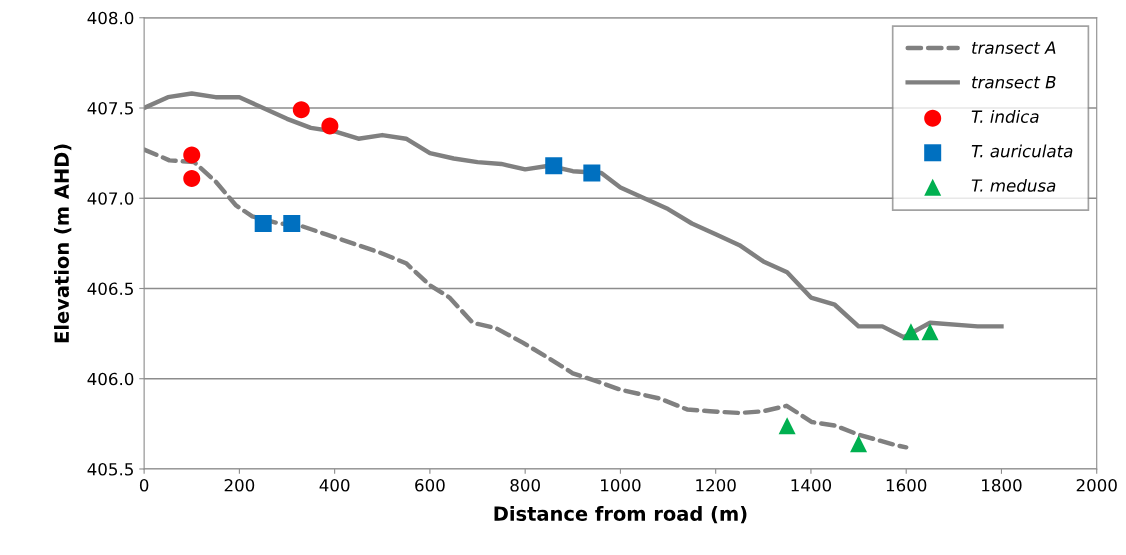 The height and width of the screenshot is (555, 1126). I want to click on x-tick-label: 1400, so click(811, 485).